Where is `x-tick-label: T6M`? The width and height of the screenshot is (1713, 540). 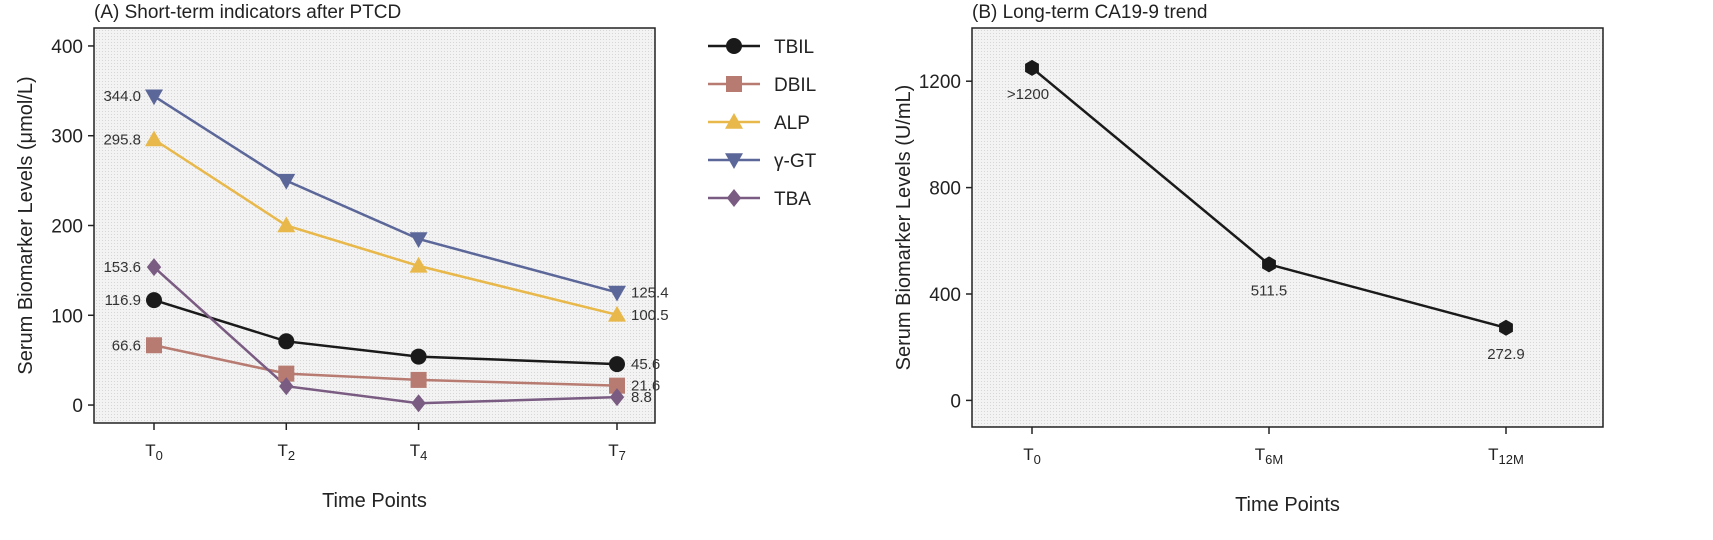
x-tick-label: T6M is located at coordinates (1269, 456).